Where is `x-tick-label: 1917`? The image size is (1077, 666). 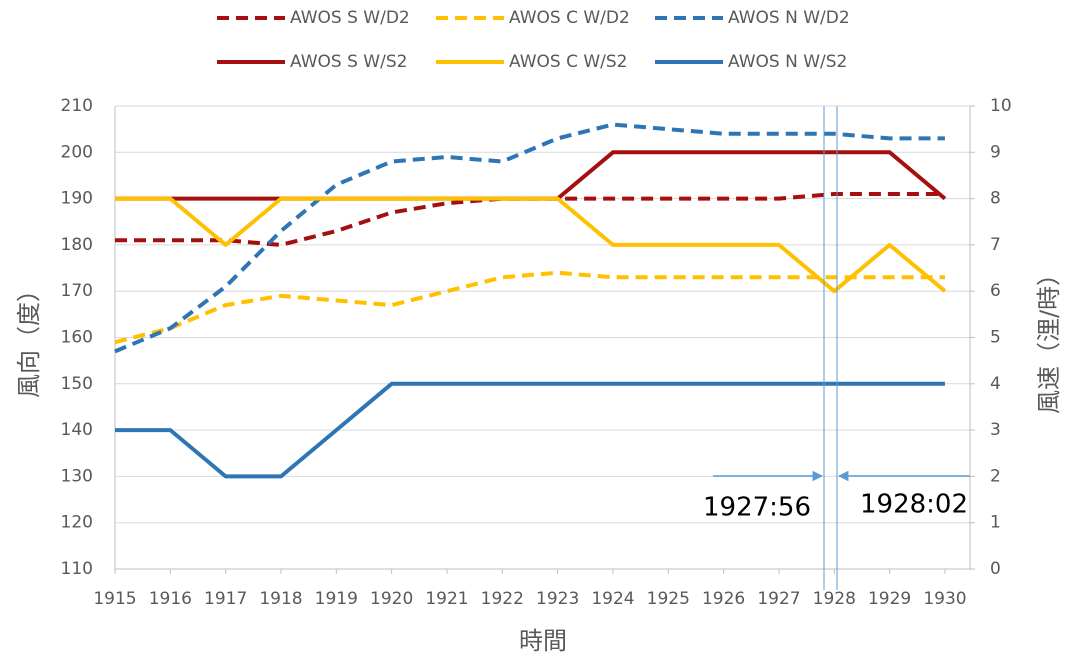
x-tick-label: 1917 is located at coordinates (225, 599).